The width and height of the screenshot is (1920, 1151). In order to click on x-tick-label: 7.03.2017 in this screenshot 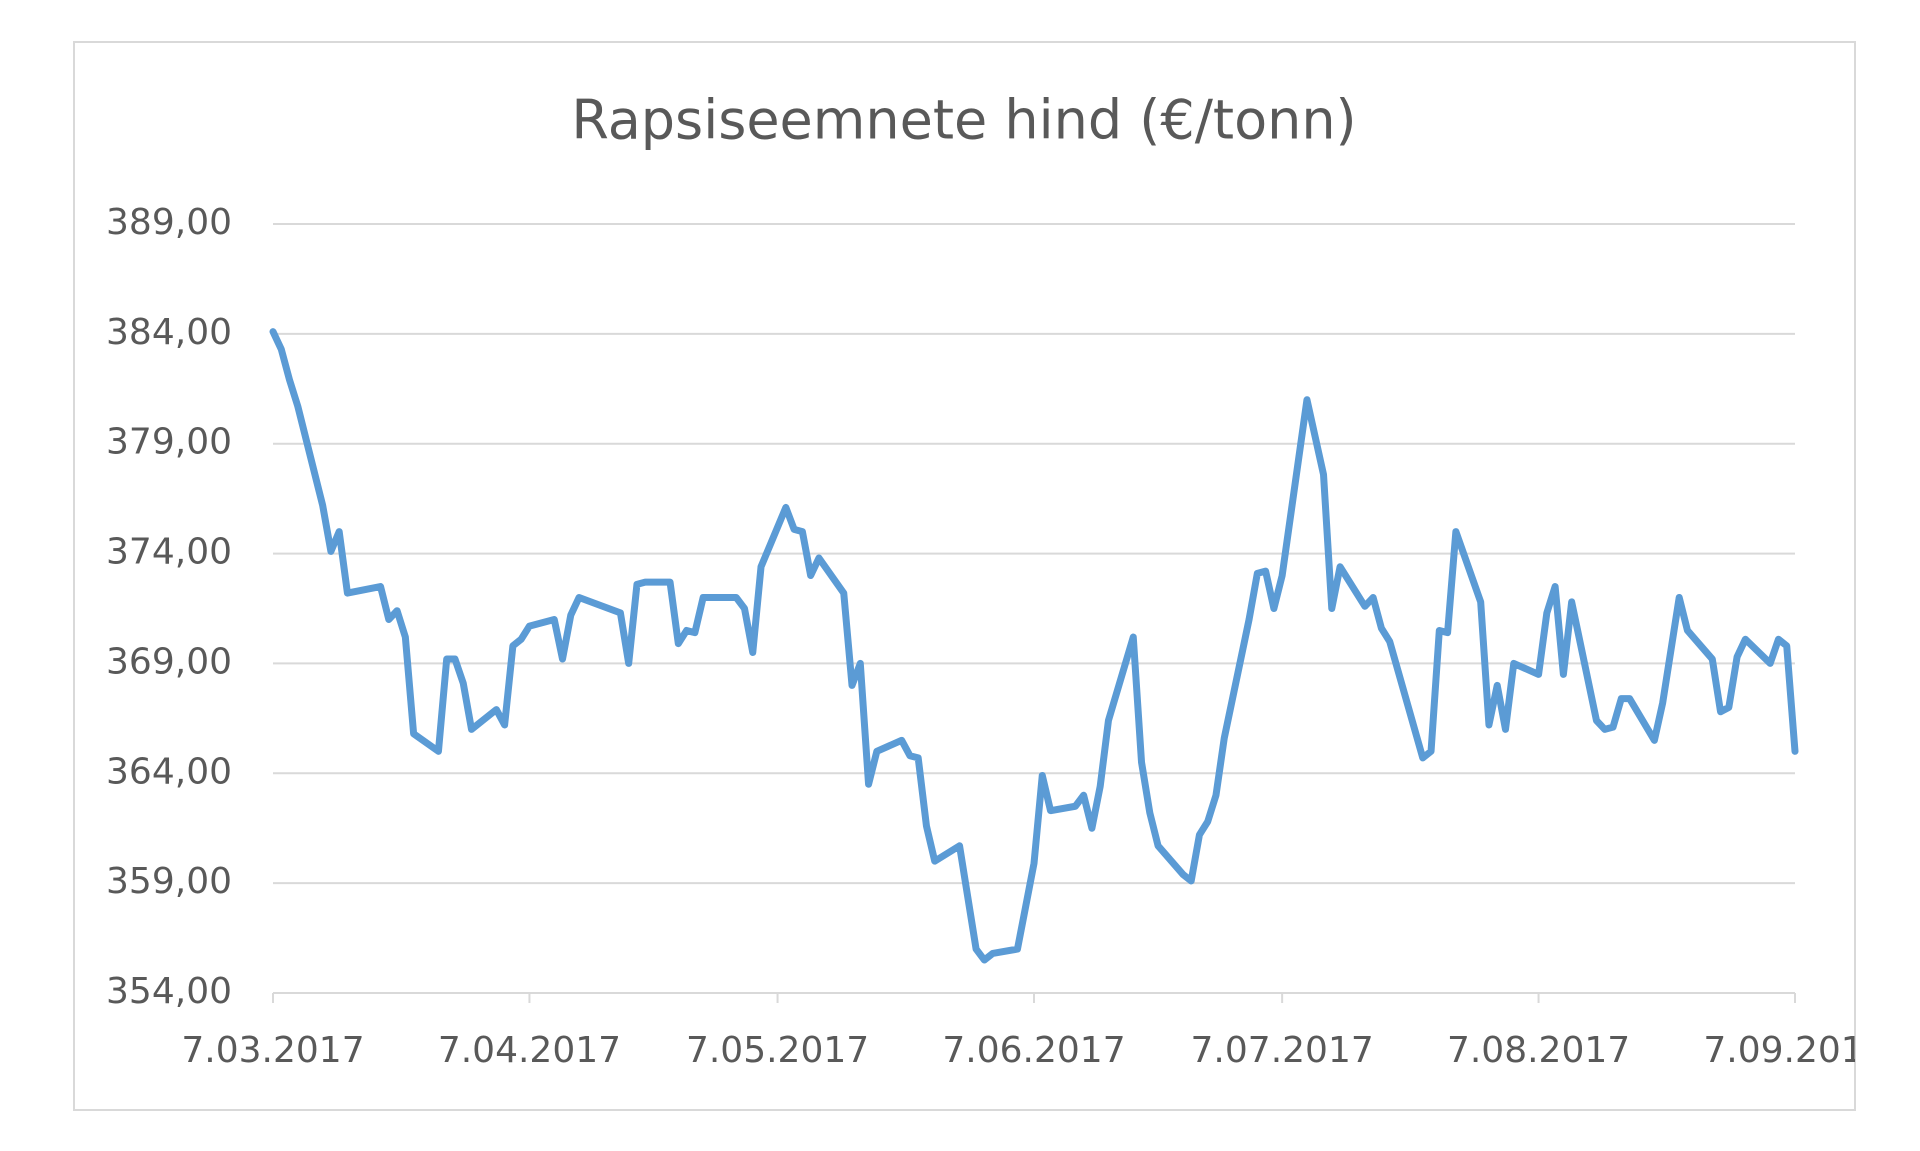, I will do `click(272, 1050)`.